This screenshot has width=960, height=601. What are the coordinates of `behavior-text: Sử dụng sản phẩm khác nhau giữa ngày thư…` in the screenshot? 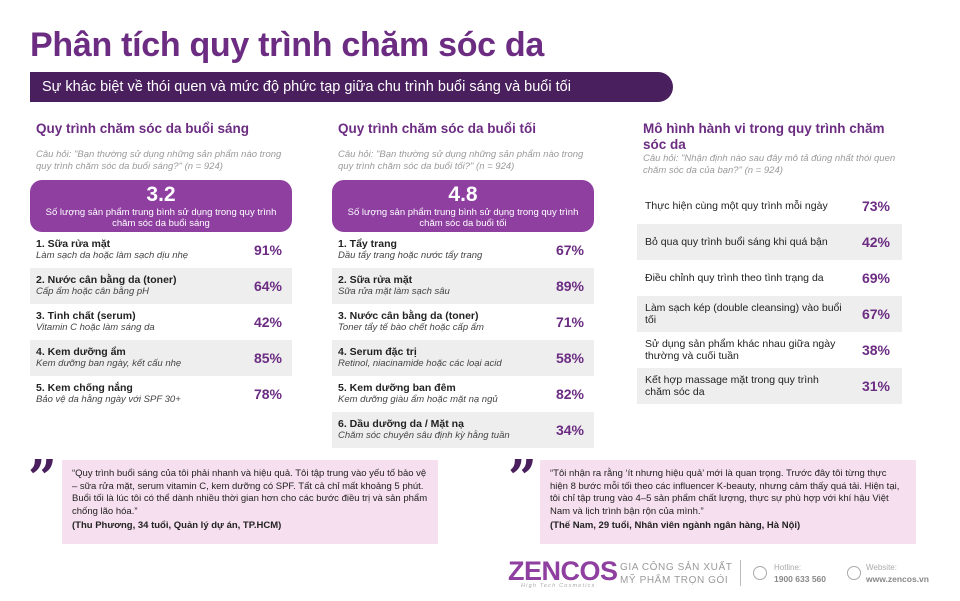 It's located at (740, 350).